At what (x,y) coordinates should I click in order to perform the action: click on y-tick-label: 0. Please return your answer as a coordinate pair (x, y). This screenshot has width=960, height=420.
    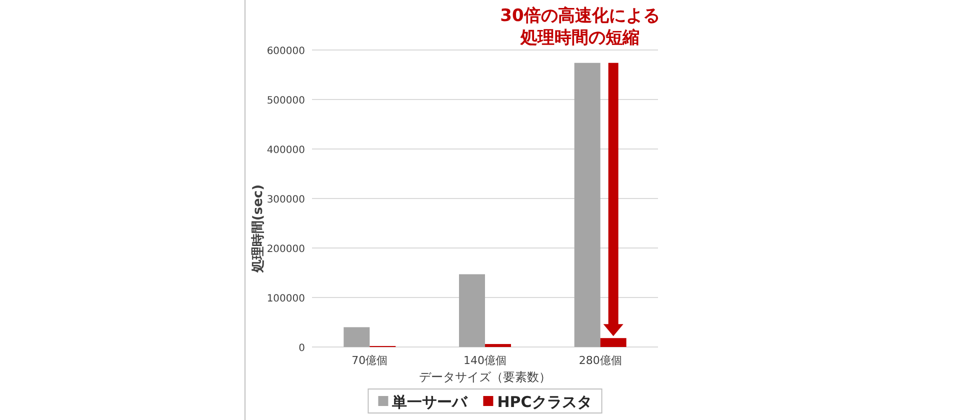
    Looking at the image, I should click on (301, 348).